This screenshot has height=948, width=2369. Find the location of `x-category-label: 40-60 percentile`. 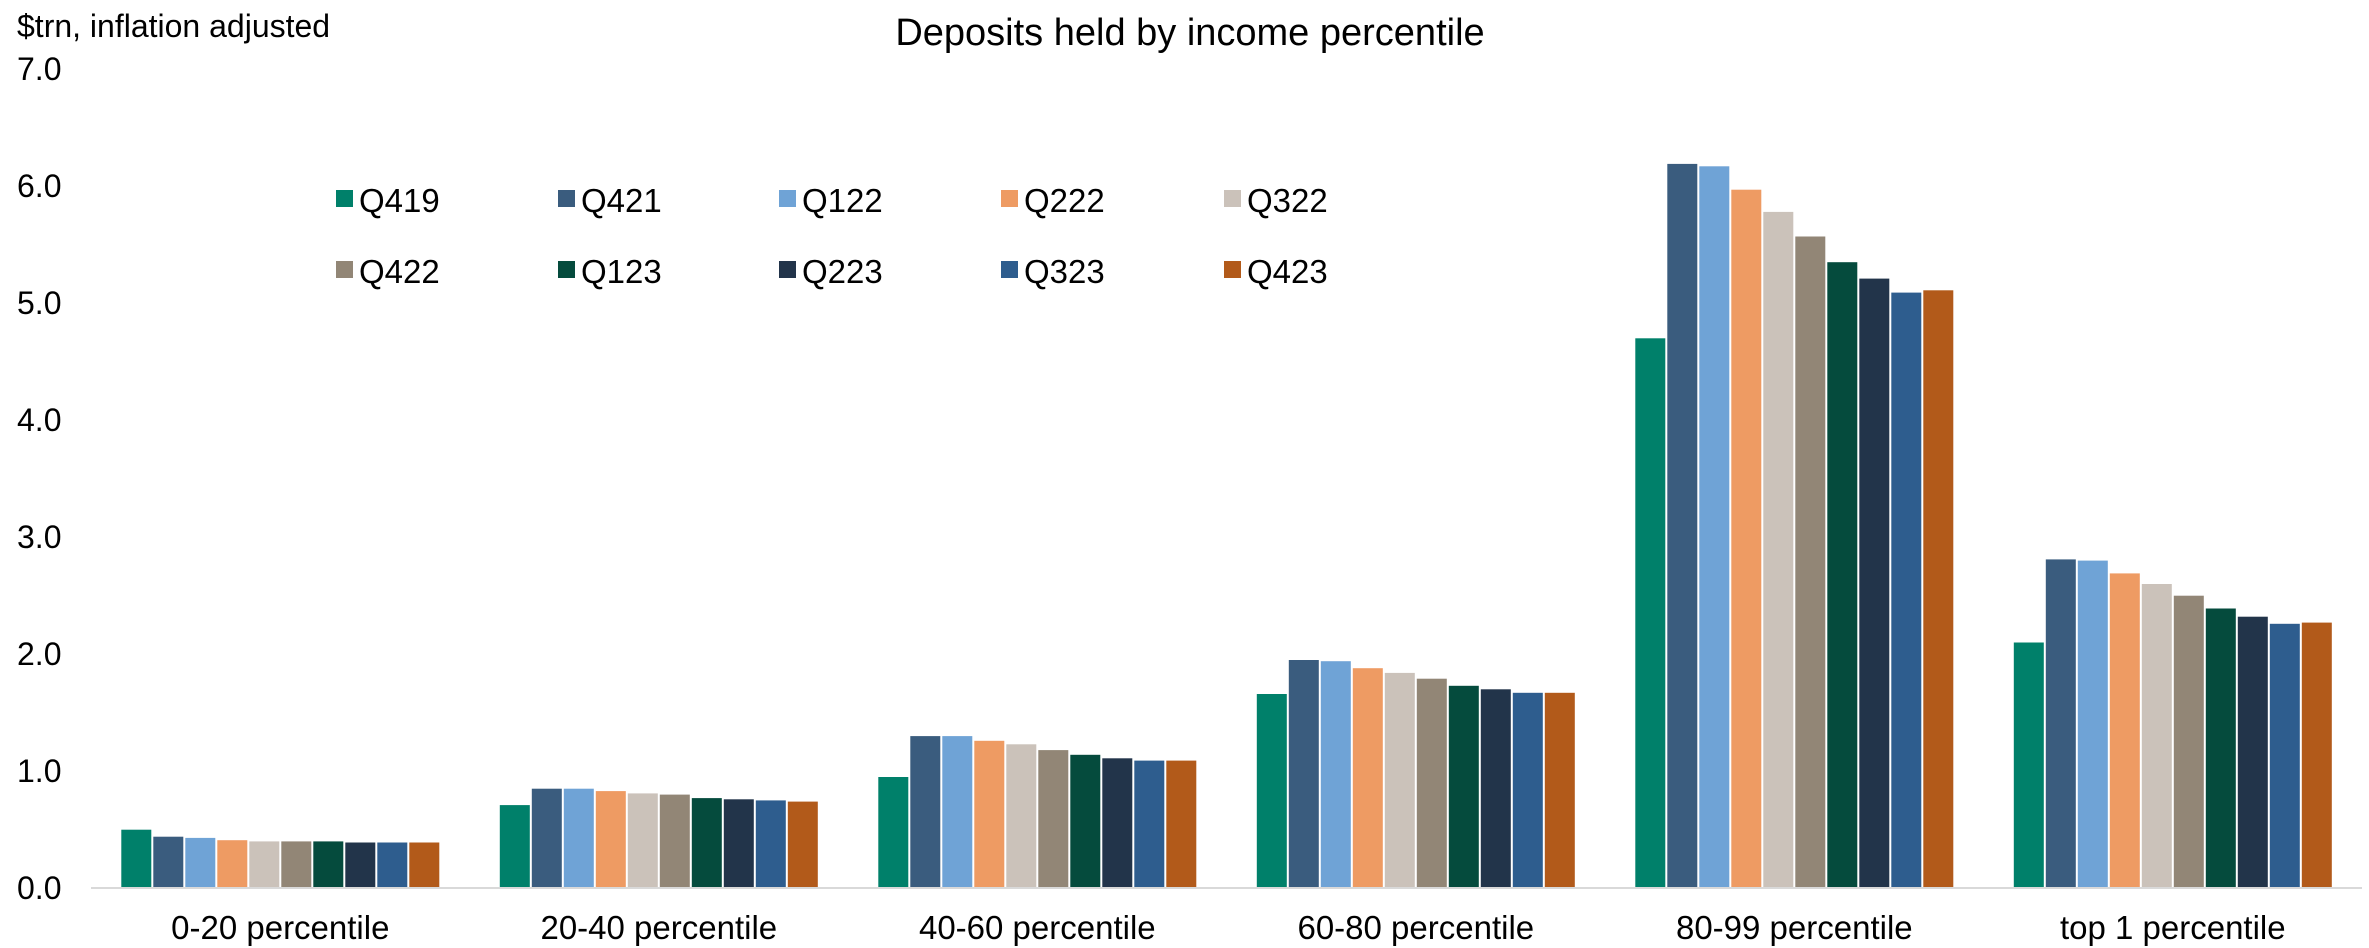

x-category-label: 40-60 percentile is located at coordinates (1037, 927).